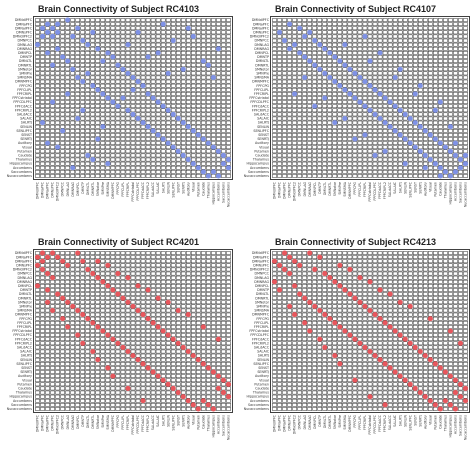 The height and width of the screenshot is (466, 474). Describe the element at coordinates (300, 188) in the screenshot. I see `column-label: DMNPCC` at that location.